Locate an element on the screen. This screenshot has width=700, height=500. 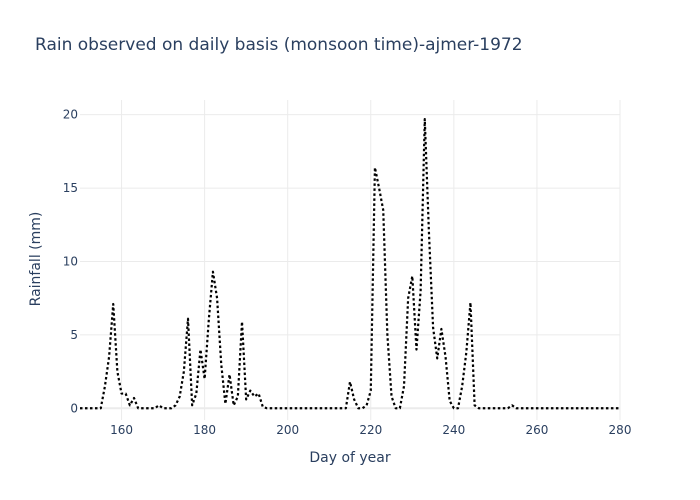
x-tick-label: 220 is located at coordinates (370, 430).